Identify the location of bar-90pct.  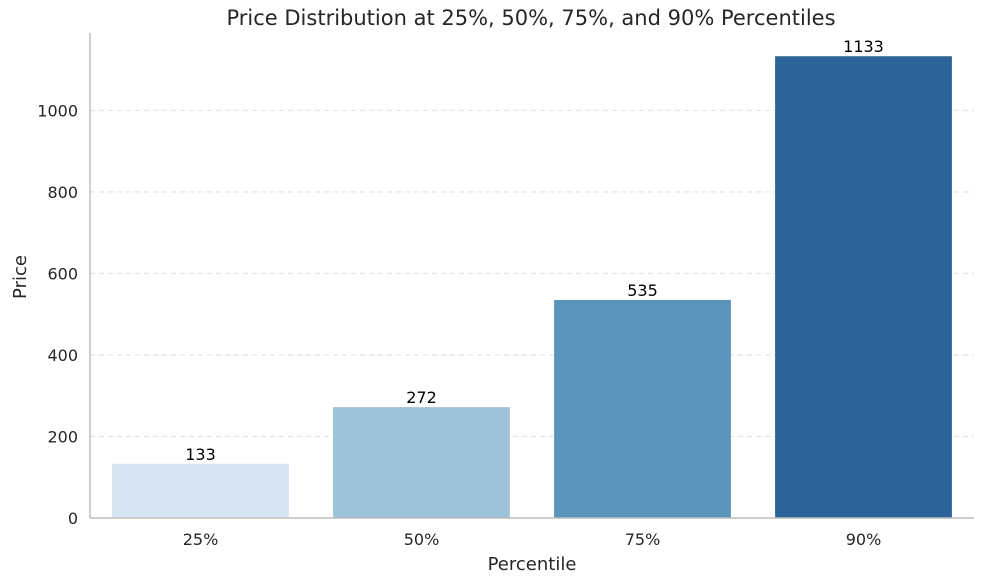
(863, 287).